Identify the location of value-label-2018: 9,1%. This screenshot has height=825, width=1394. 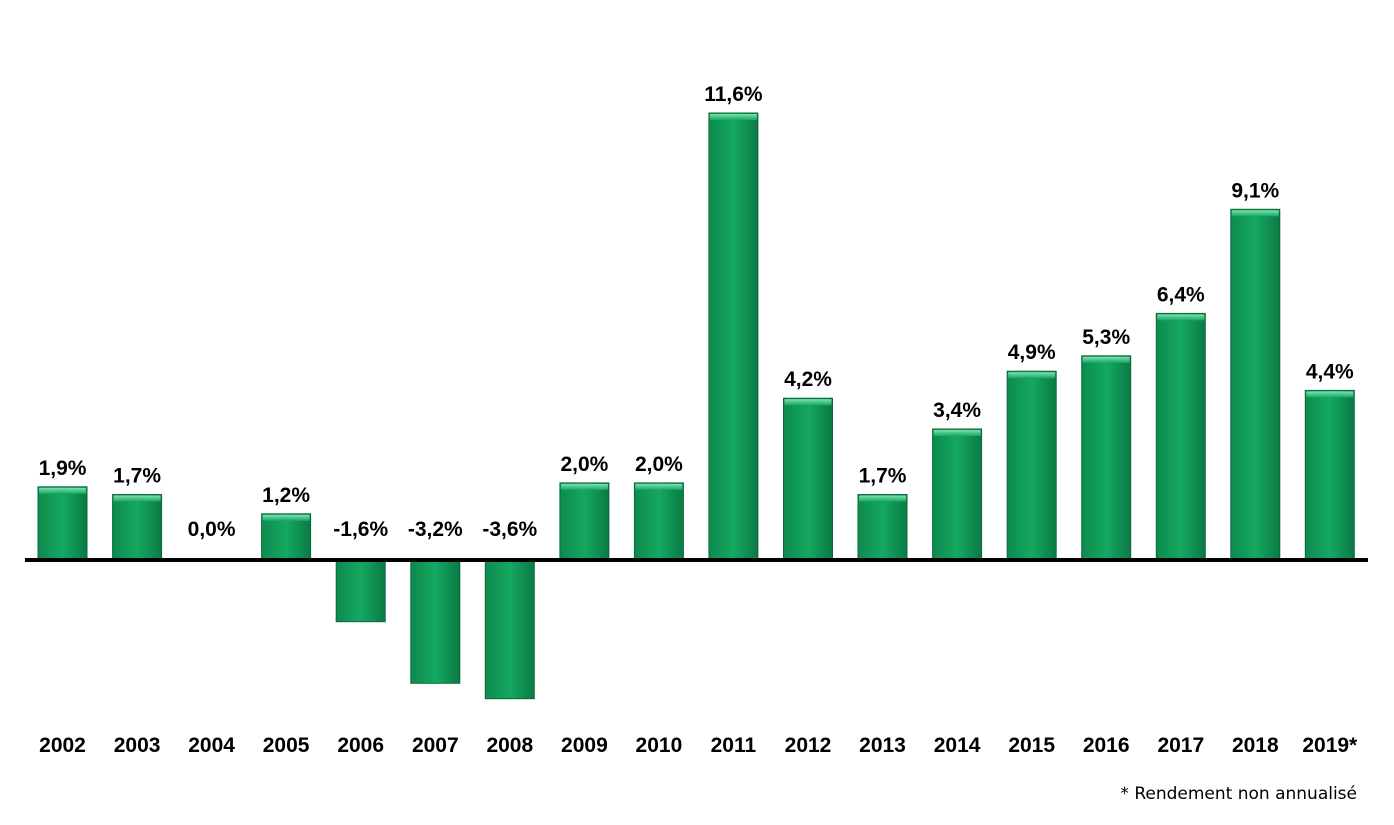
(1255, 190).